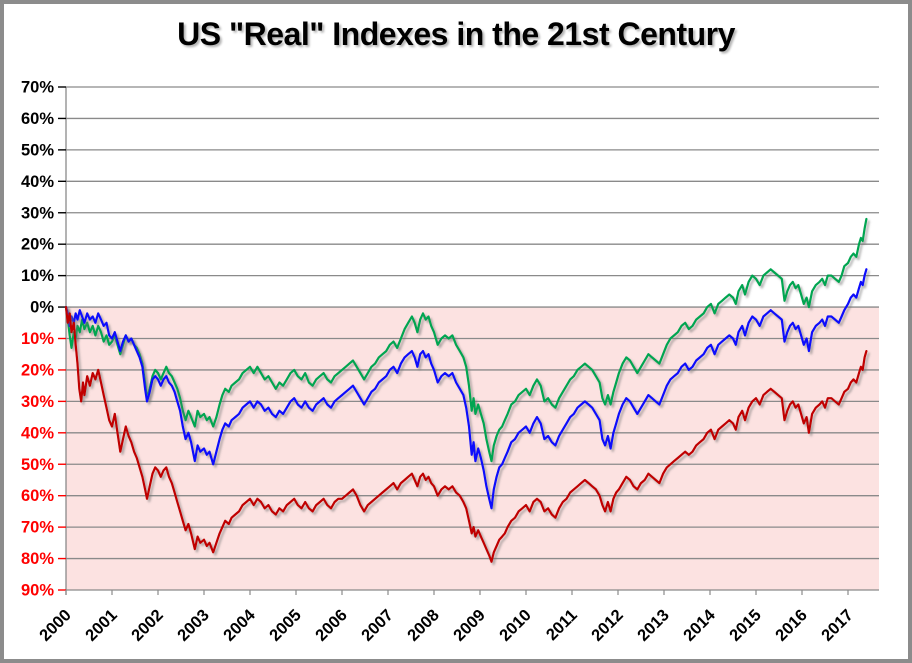  What do you see at coordinates (562, 625) in the screenshot?
I see `x-tick-label: 2011` at bounding box center [562, 625].